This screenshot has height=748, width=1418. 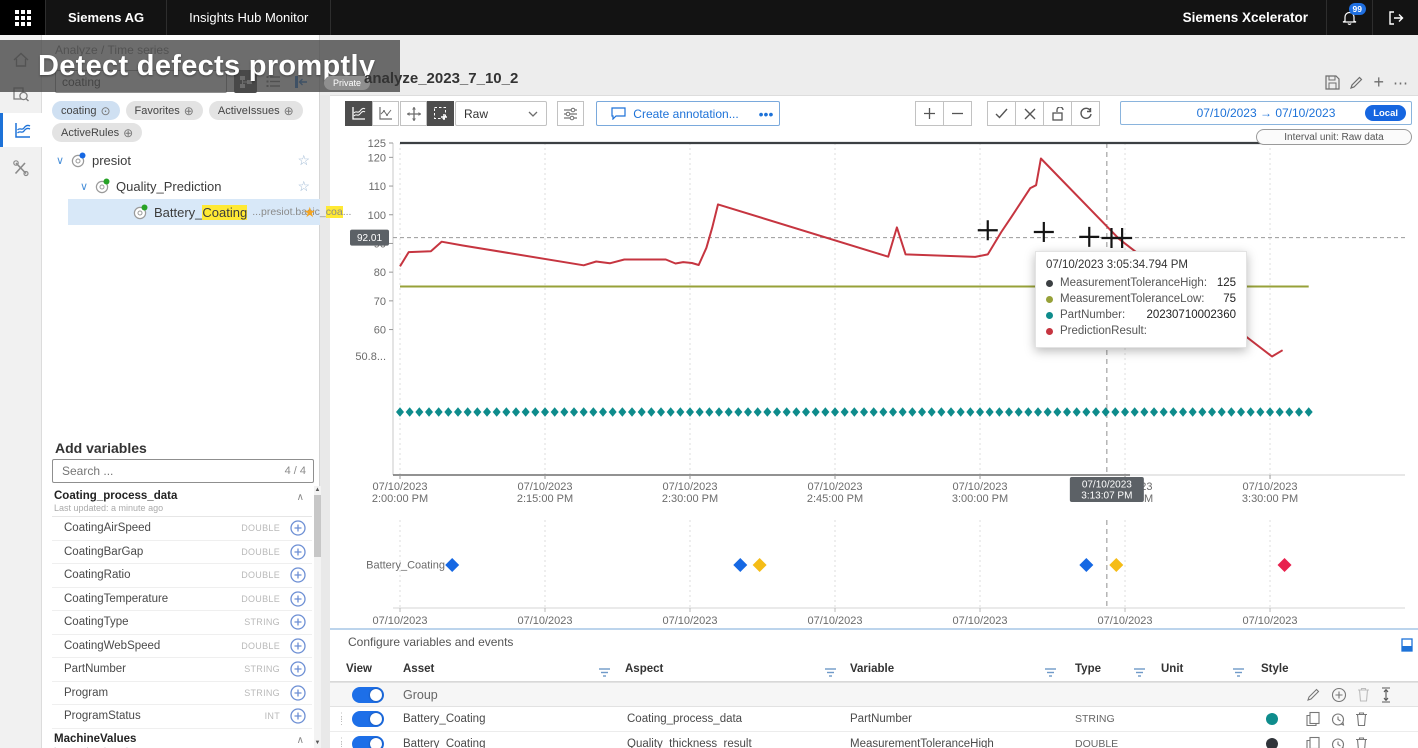 I want to click on variable-list-scrollbar: ▲ ▼, so click(x=317, y=617).